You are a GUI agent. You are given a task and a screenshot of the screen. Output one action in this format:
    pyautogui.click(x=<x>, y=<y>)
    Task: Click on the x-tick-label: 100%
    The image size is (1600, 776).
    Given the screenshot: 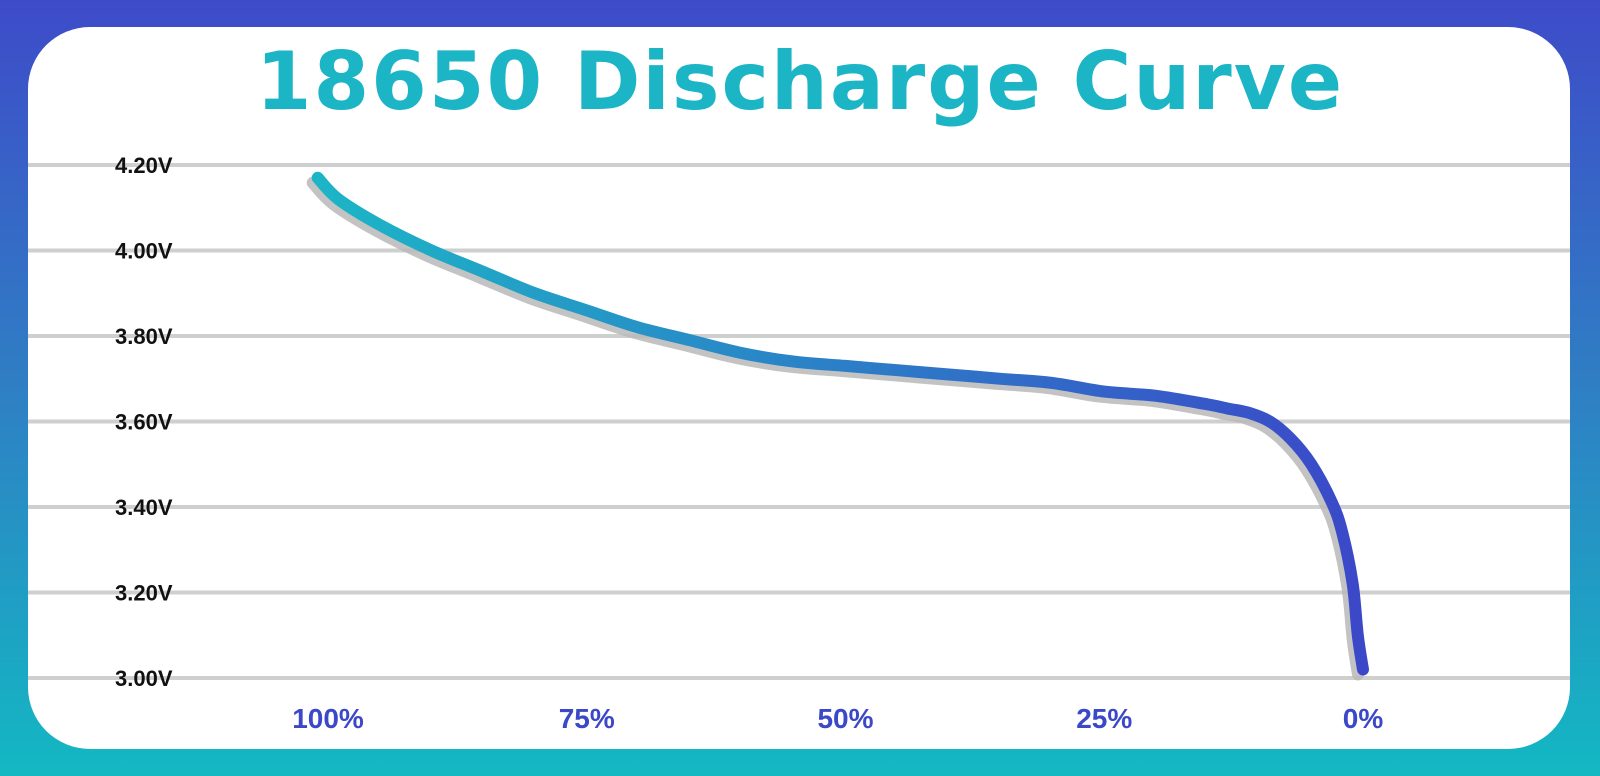 What is the action you would take?
    pyautogui.click(x=328, y=718)
    